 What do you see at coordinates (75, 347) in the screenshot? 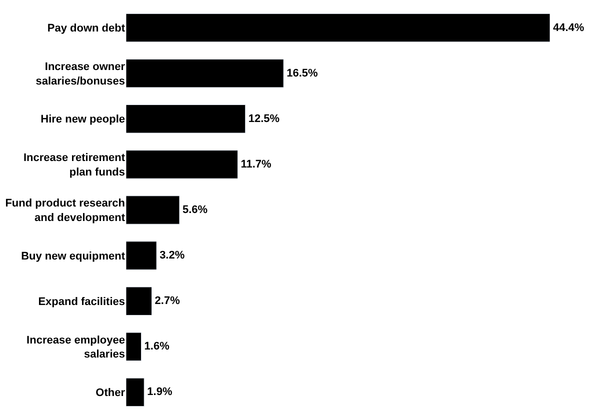
I see `y-tick-label: Increase employee salaries` at bounding box center [75, 347].